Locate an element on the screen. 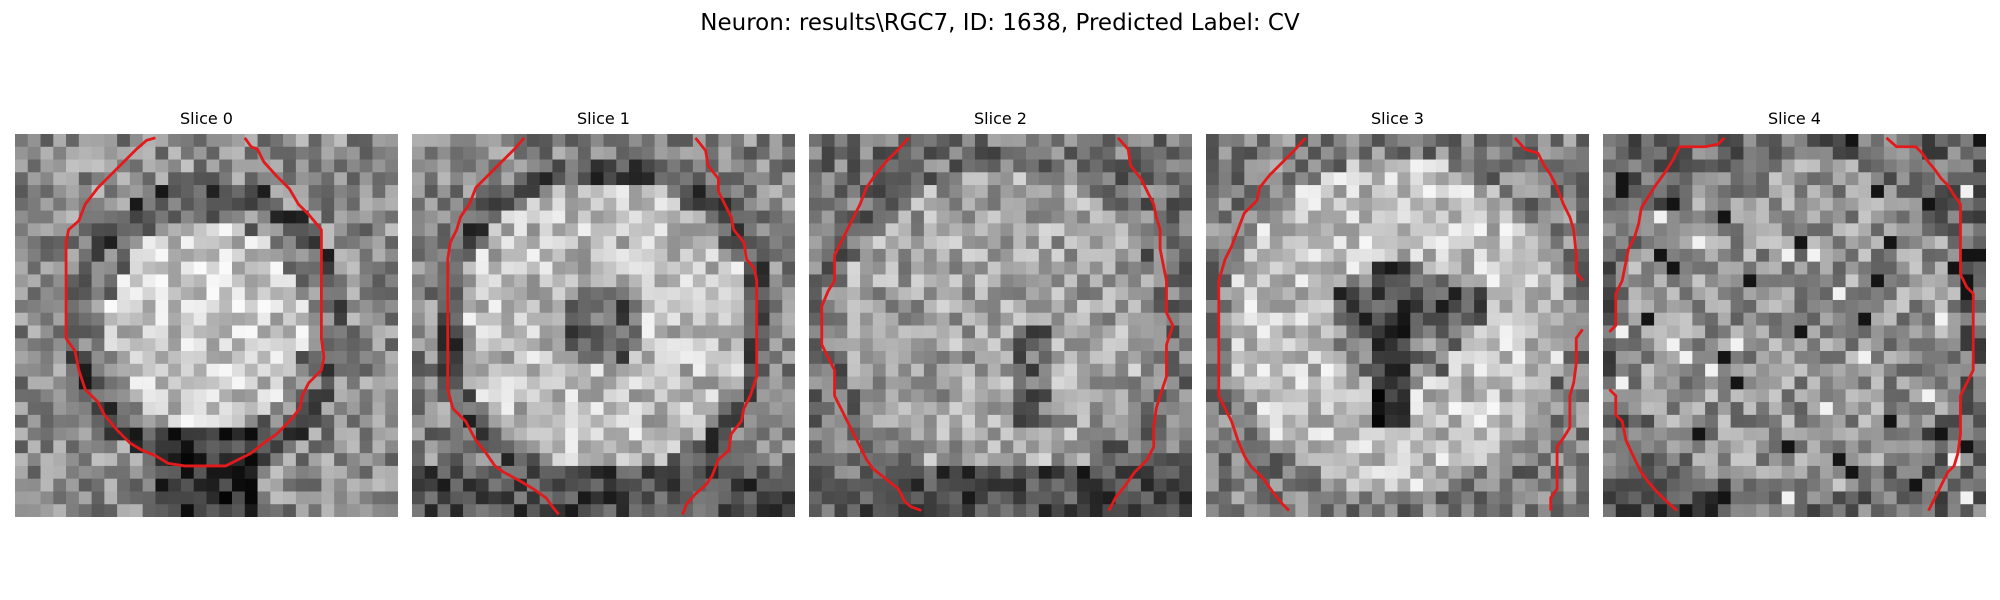  slice-panel-1: Slice 1 is located at coordinates (603, 313).